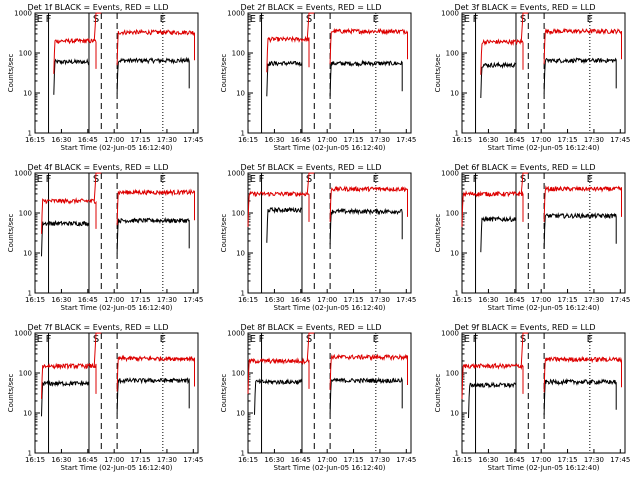 The image size is (640, 480). Describe the element at coordinates (97, 167) in the screenshot. I see `panel-title: Det 4f BLACK = Events, RED = LLD` at that location.